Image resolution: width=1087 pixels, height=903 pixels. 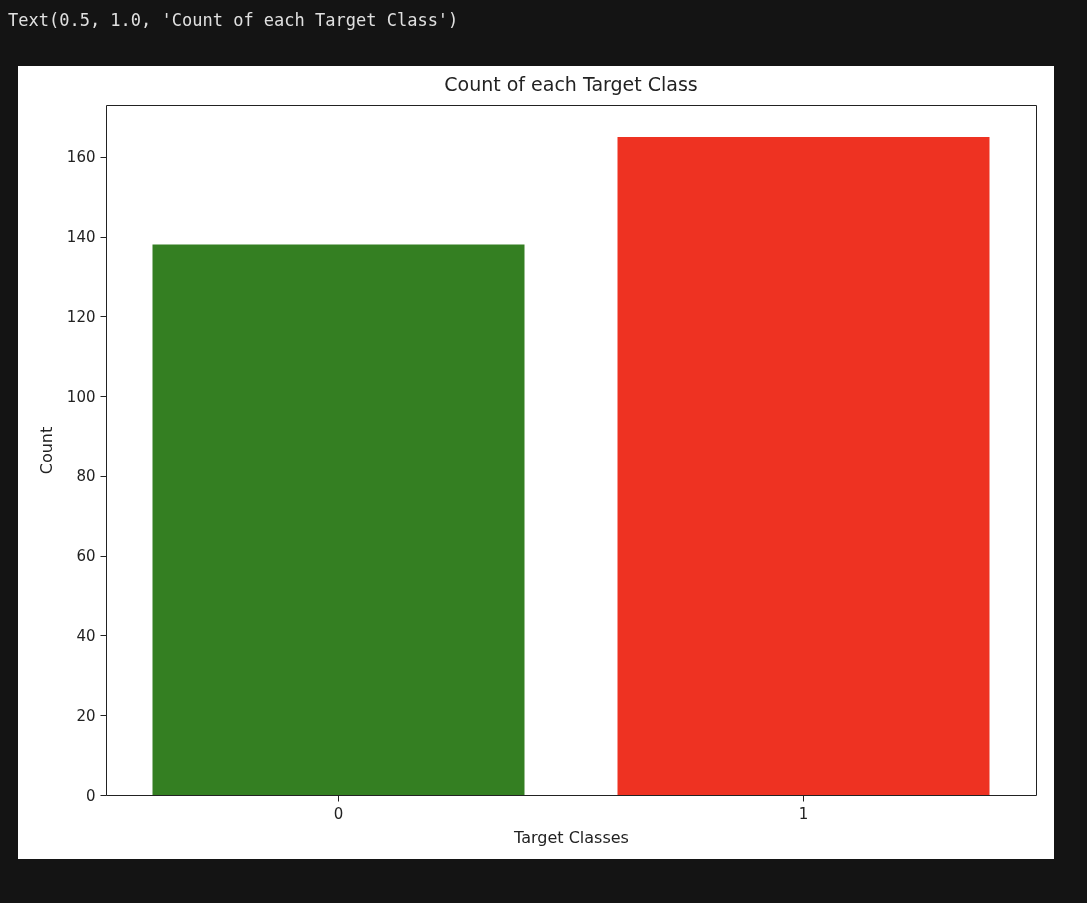 What do you see at coordinates (90, 795) in the screenshot?
I see `y-tick-label: 0` at bounding box center [90, 795].